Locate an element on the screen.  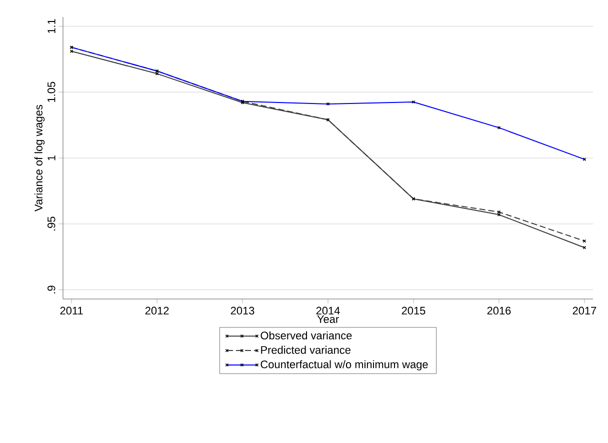
legend-label: Counterfactual w/o minimum wage is located at coordinates (344, 365).